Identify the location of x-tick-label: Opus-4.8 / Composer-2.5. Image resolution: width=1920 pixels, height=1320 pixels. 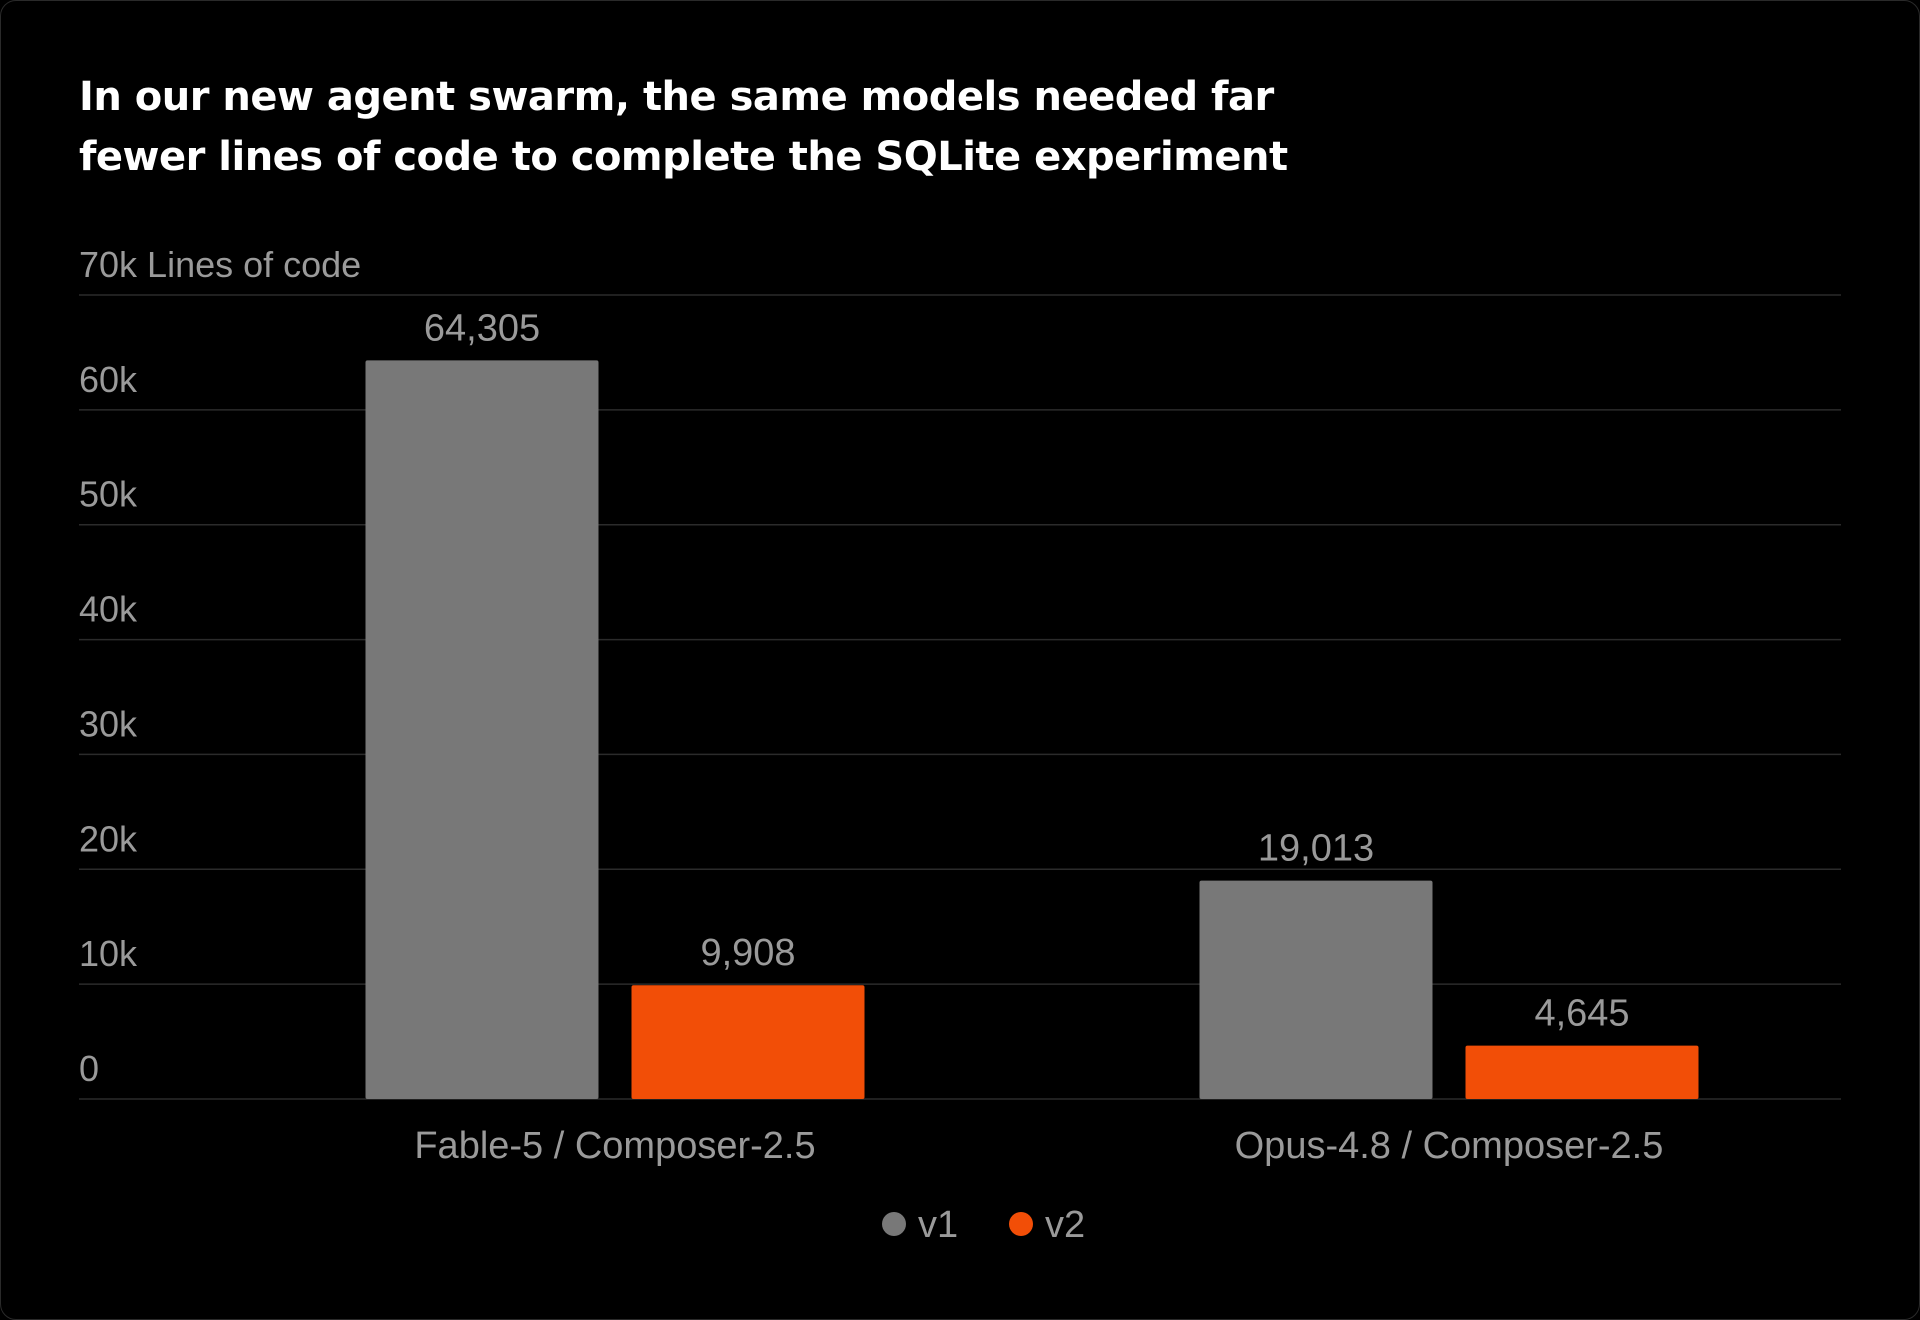
(1449, 1146).